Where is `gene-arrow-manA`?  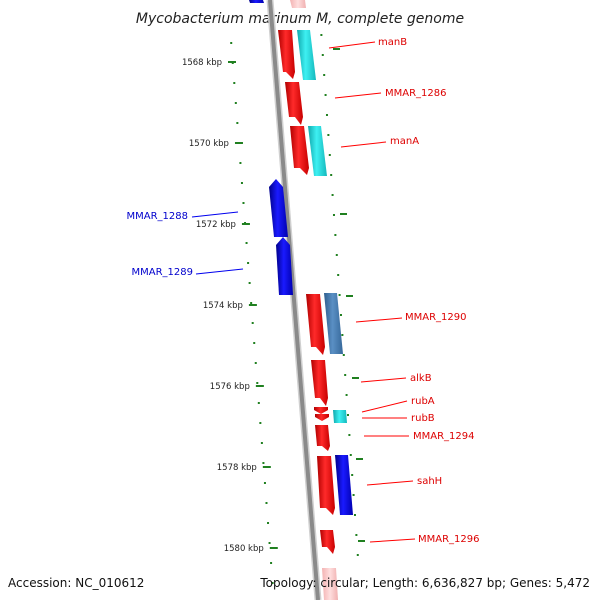
gene-arrow-manA is located at coordinates (299, 150).